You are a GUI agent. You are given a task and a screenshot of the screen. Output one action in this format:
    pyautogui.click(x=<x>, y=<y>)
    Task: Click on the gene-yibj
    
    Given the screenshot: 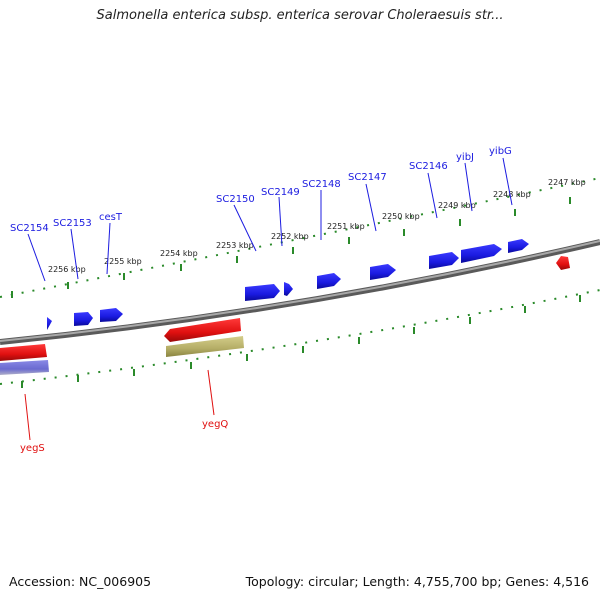 What is the action you would take?
    pyautogui.click(x=481, y=253)
    